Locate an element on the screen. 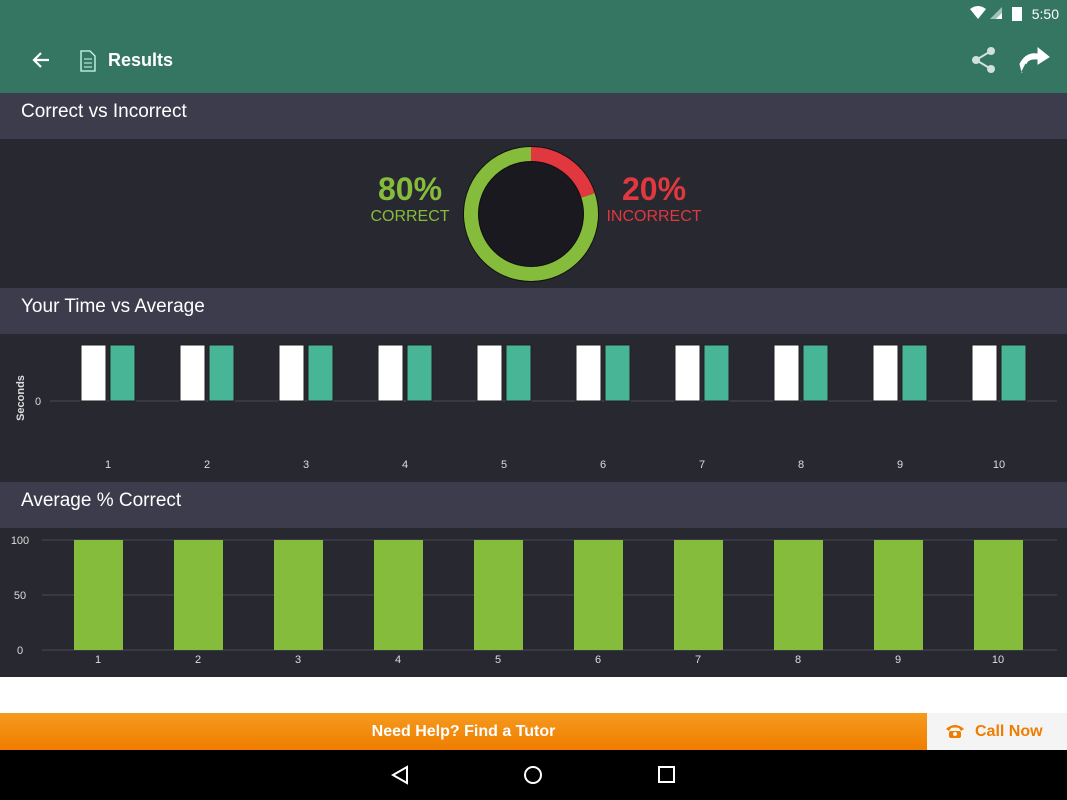 This screenshot has height=800, width=1067. call-now-label: Call Now is located at coordinates (1009, 731).